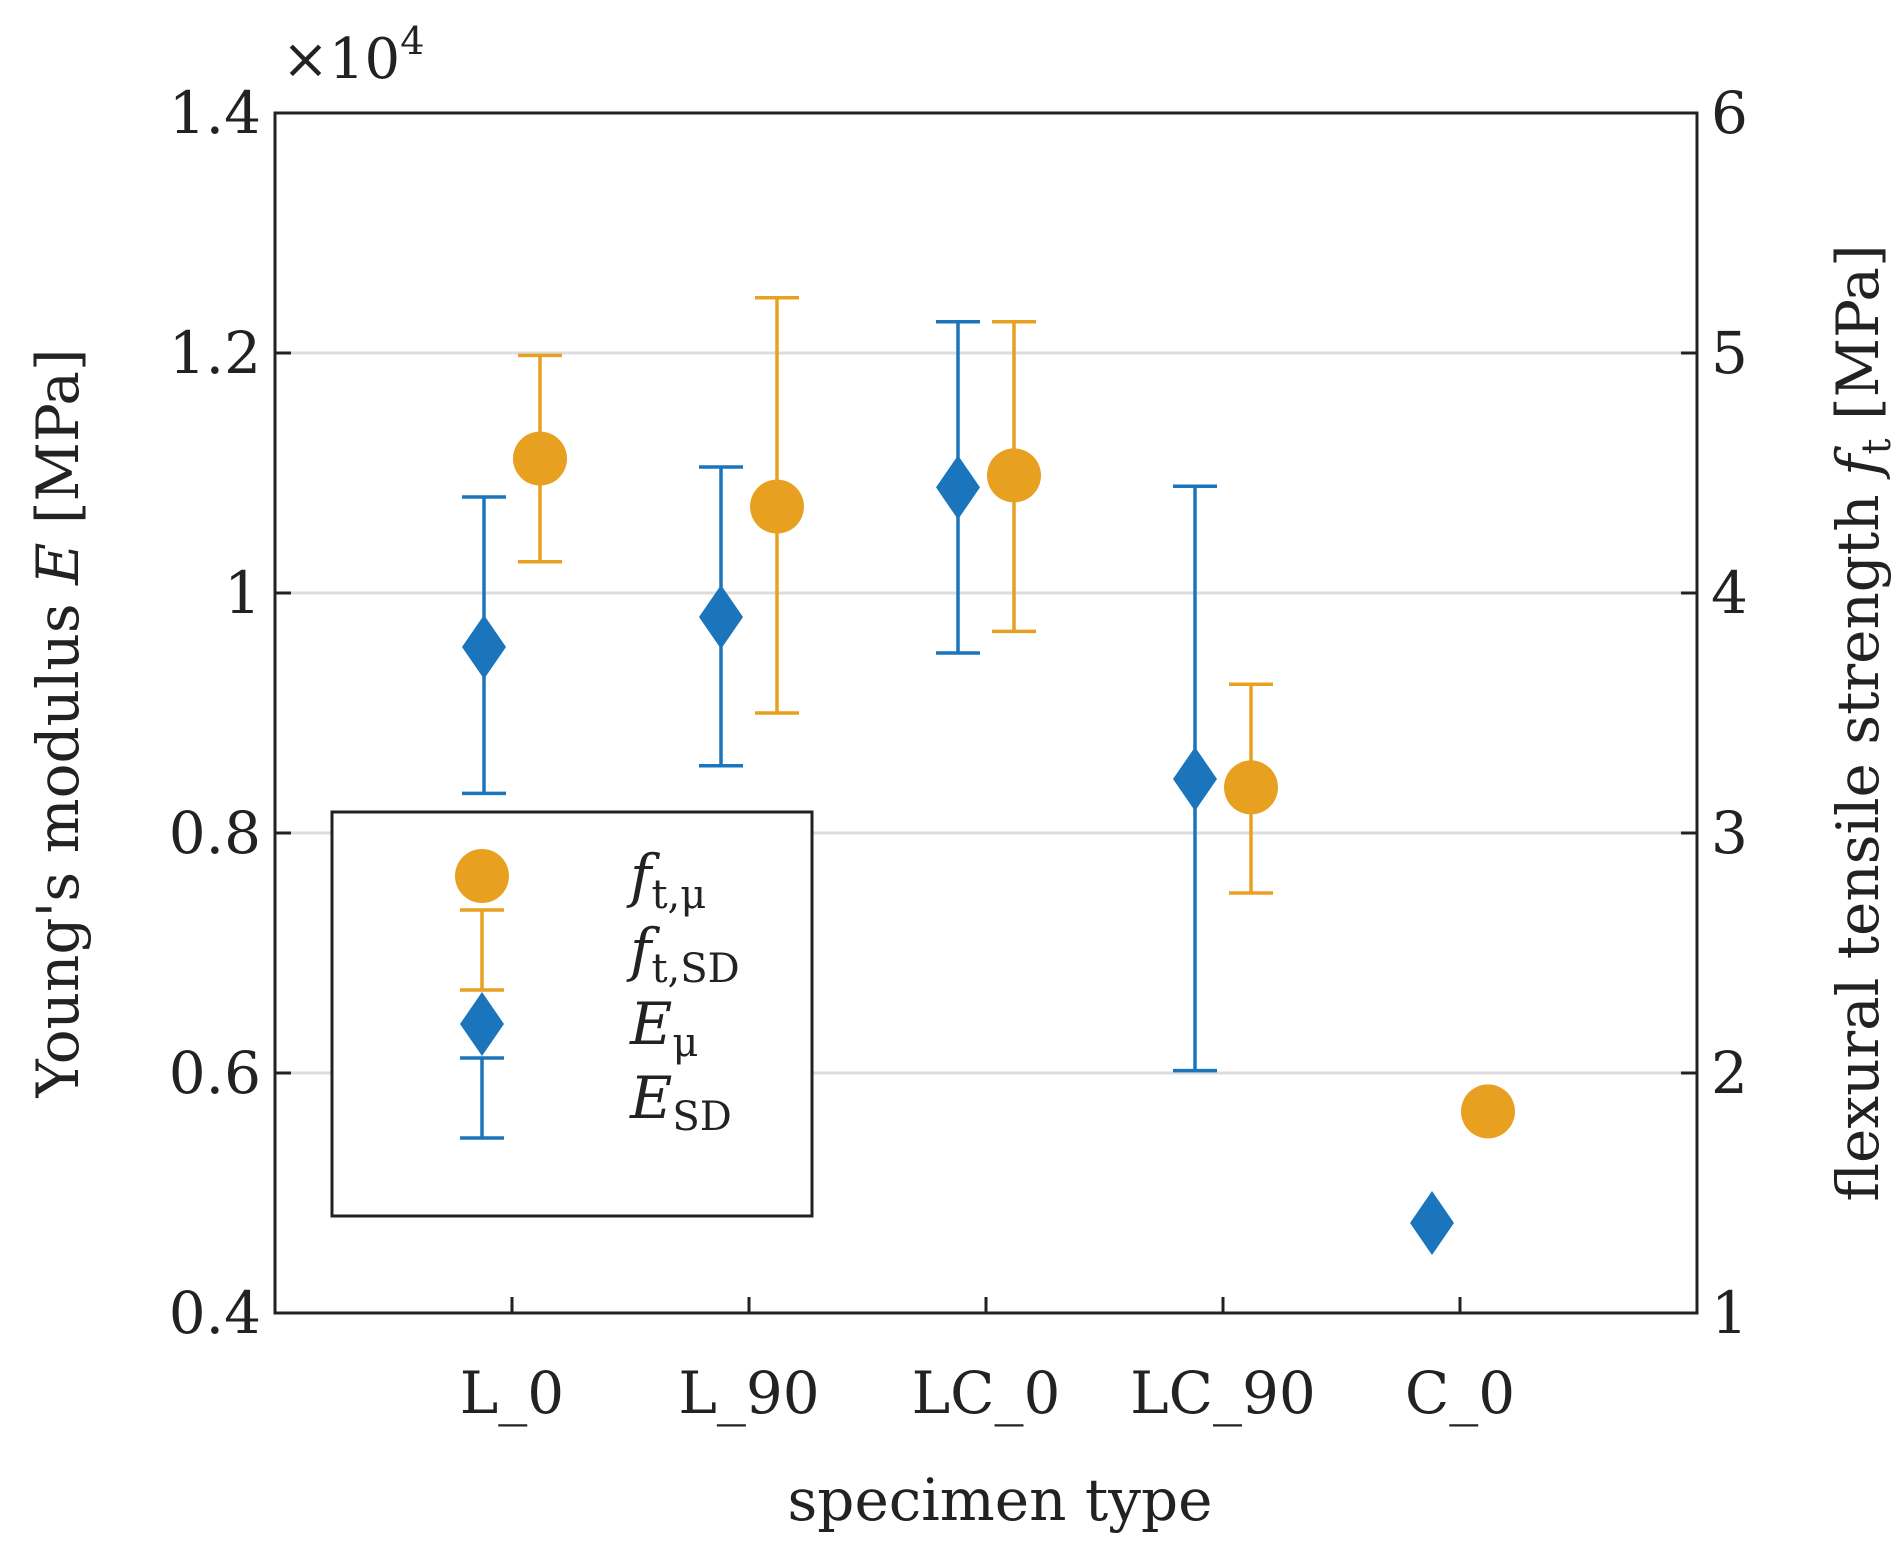 The image size is (1904, 1555). Describe the element at coordinates (1000, 1500) in the screenshot. I see `x-axis-label: specimen type` at that location.